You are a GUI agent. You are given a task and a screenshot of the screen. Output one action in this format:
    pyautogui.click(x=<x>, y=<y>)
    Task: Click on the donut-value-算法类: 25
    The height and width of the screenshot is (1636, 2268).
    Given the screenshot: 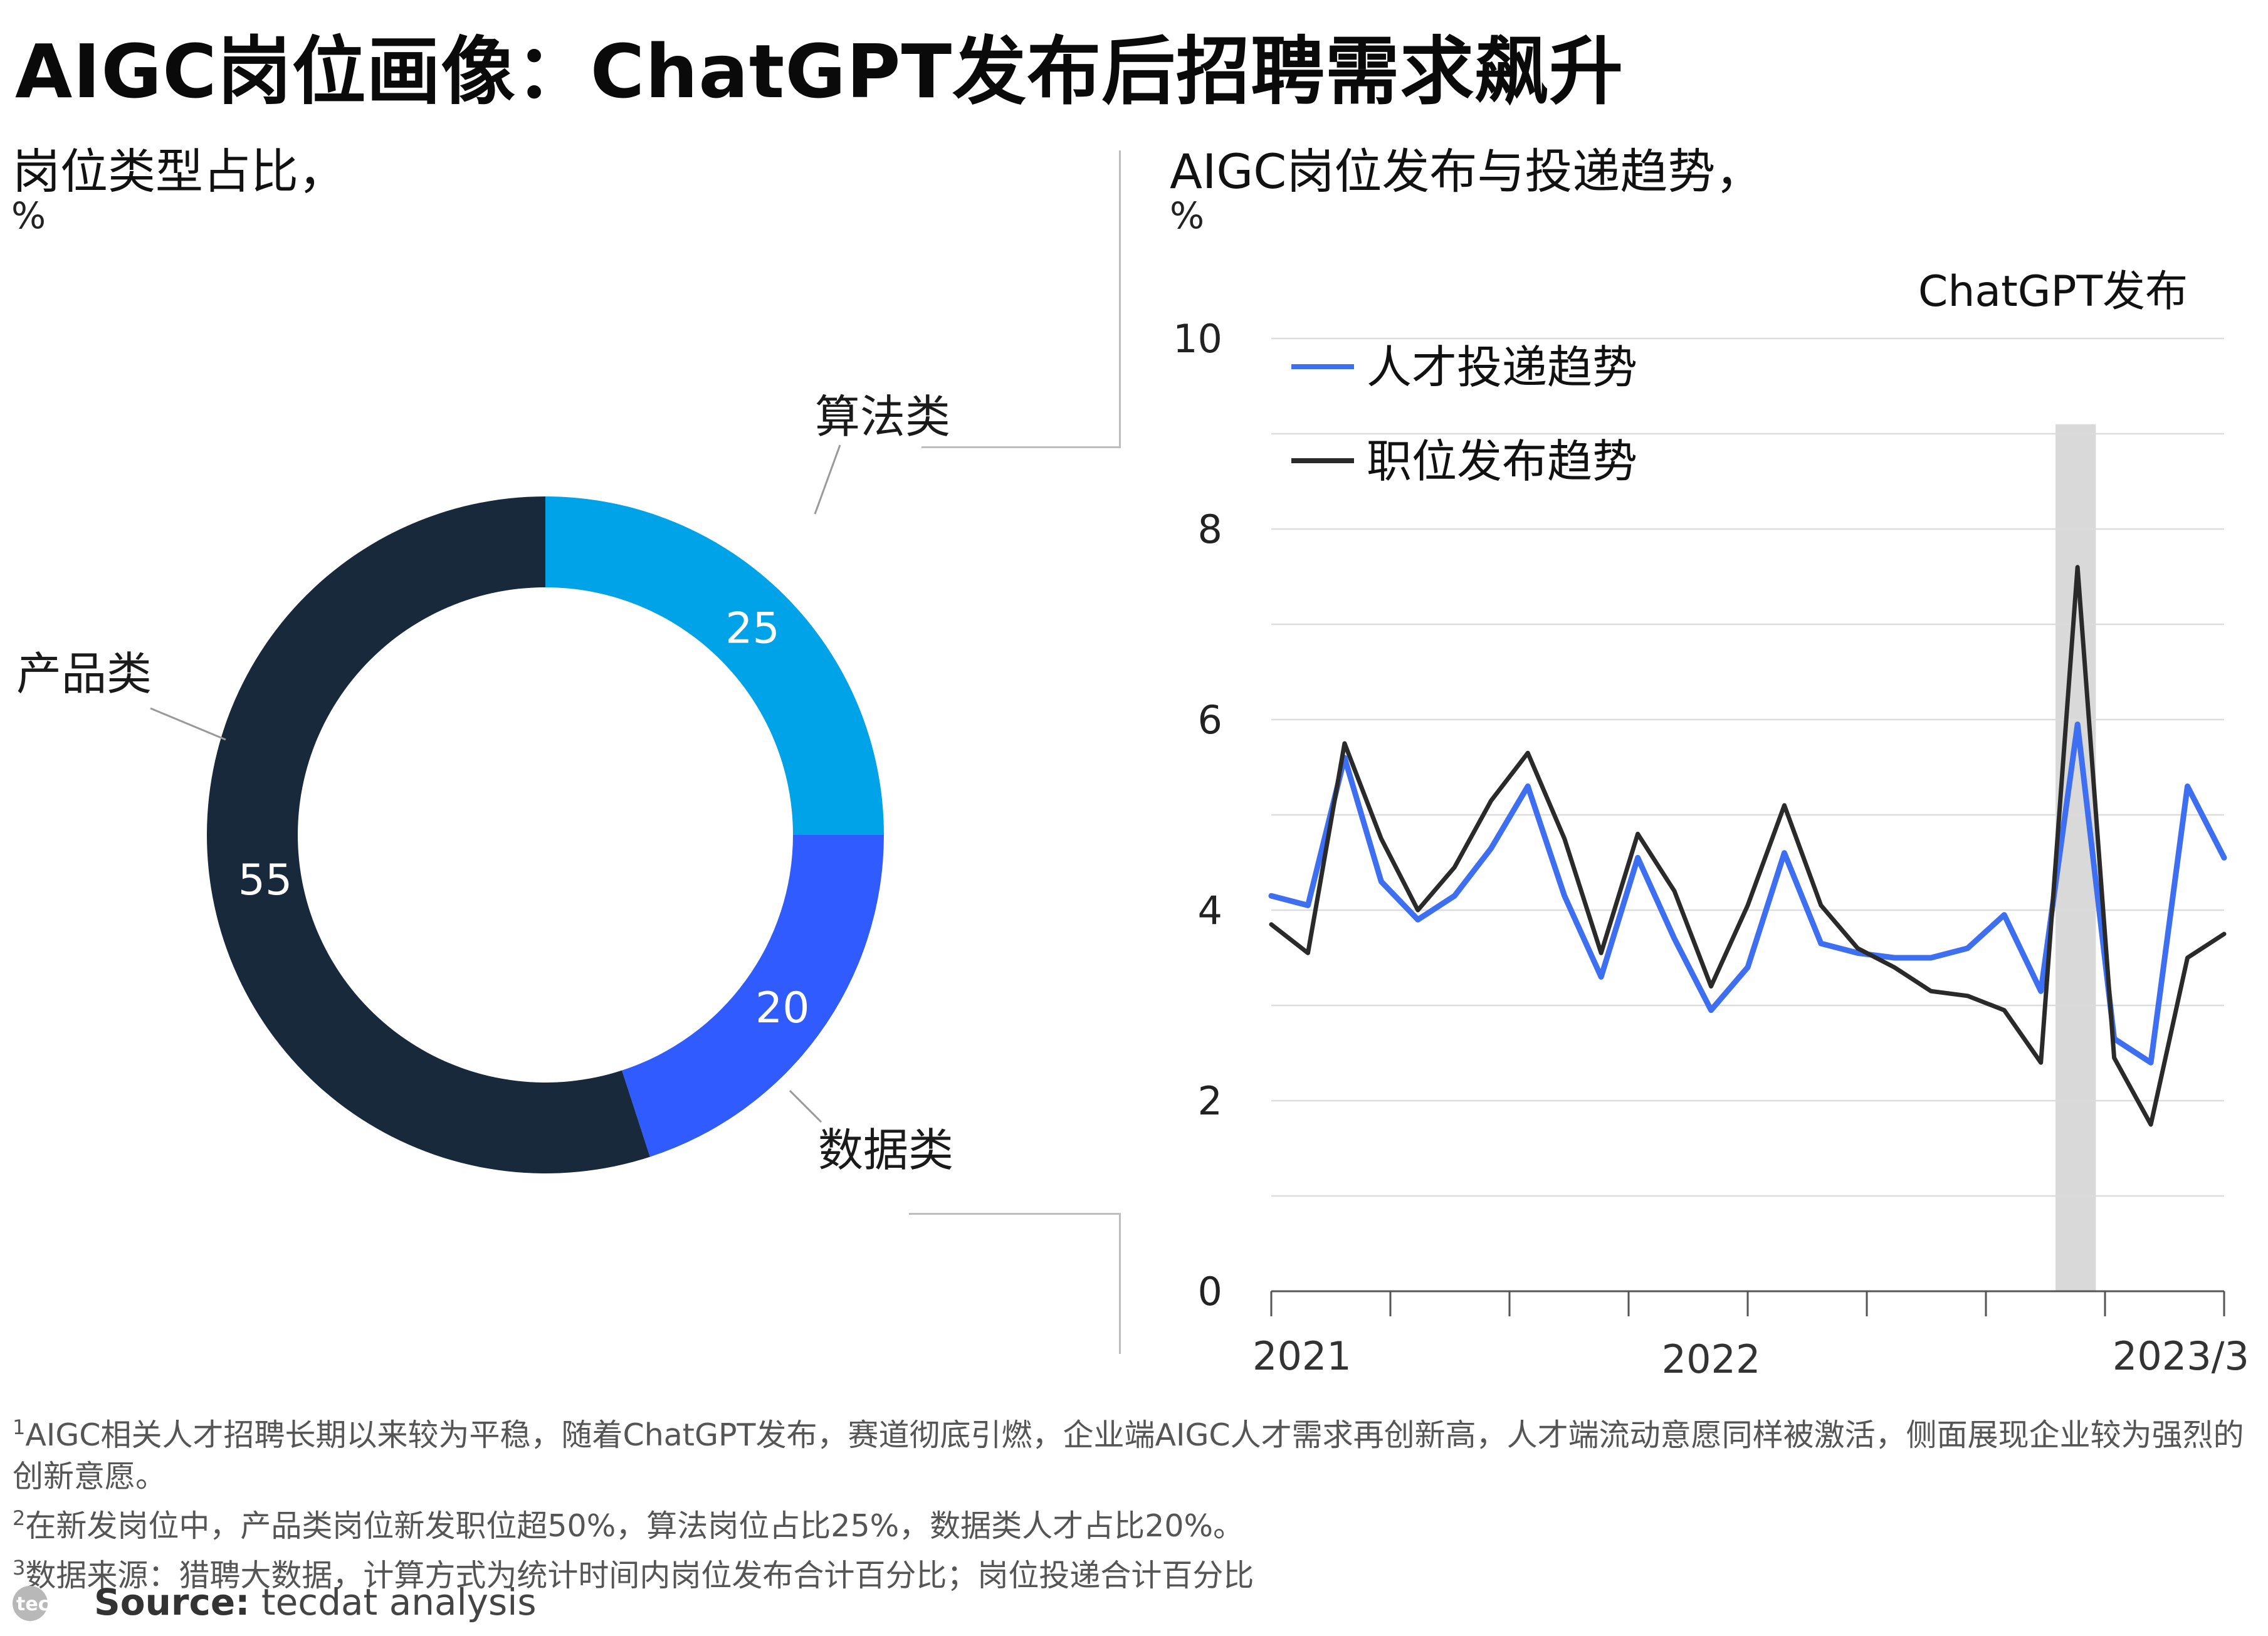 What is the action you would take?
    pyautogui.click(x=753, y=628)
    